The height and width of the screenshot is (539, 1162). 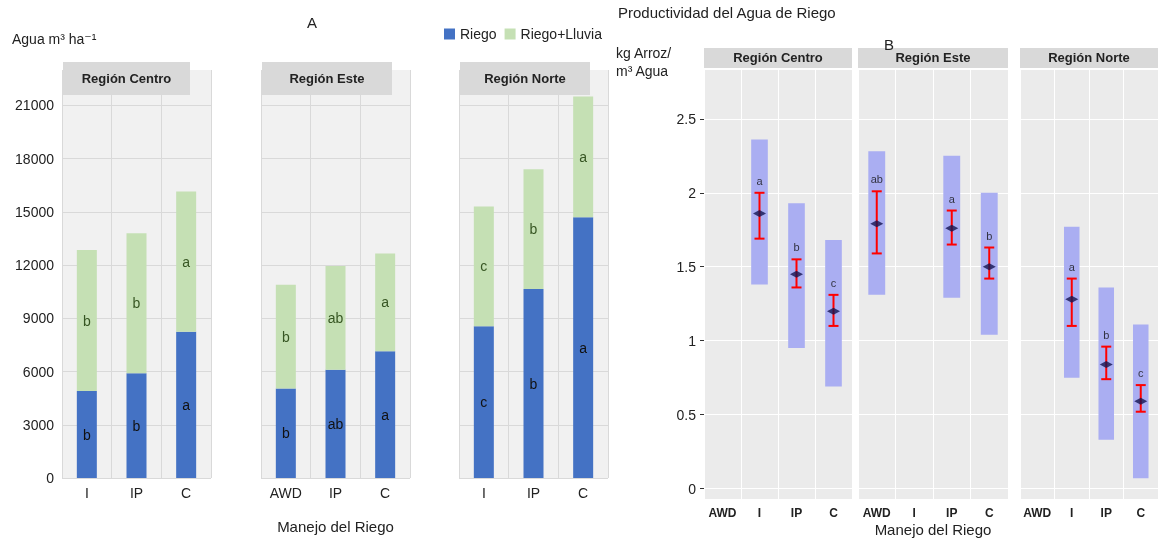 What do you see at coordinates (54, 39) in the screenshot?
I see `y-axis-title: Agua m³ ha⁻¹` at bounding box center [54, 39].